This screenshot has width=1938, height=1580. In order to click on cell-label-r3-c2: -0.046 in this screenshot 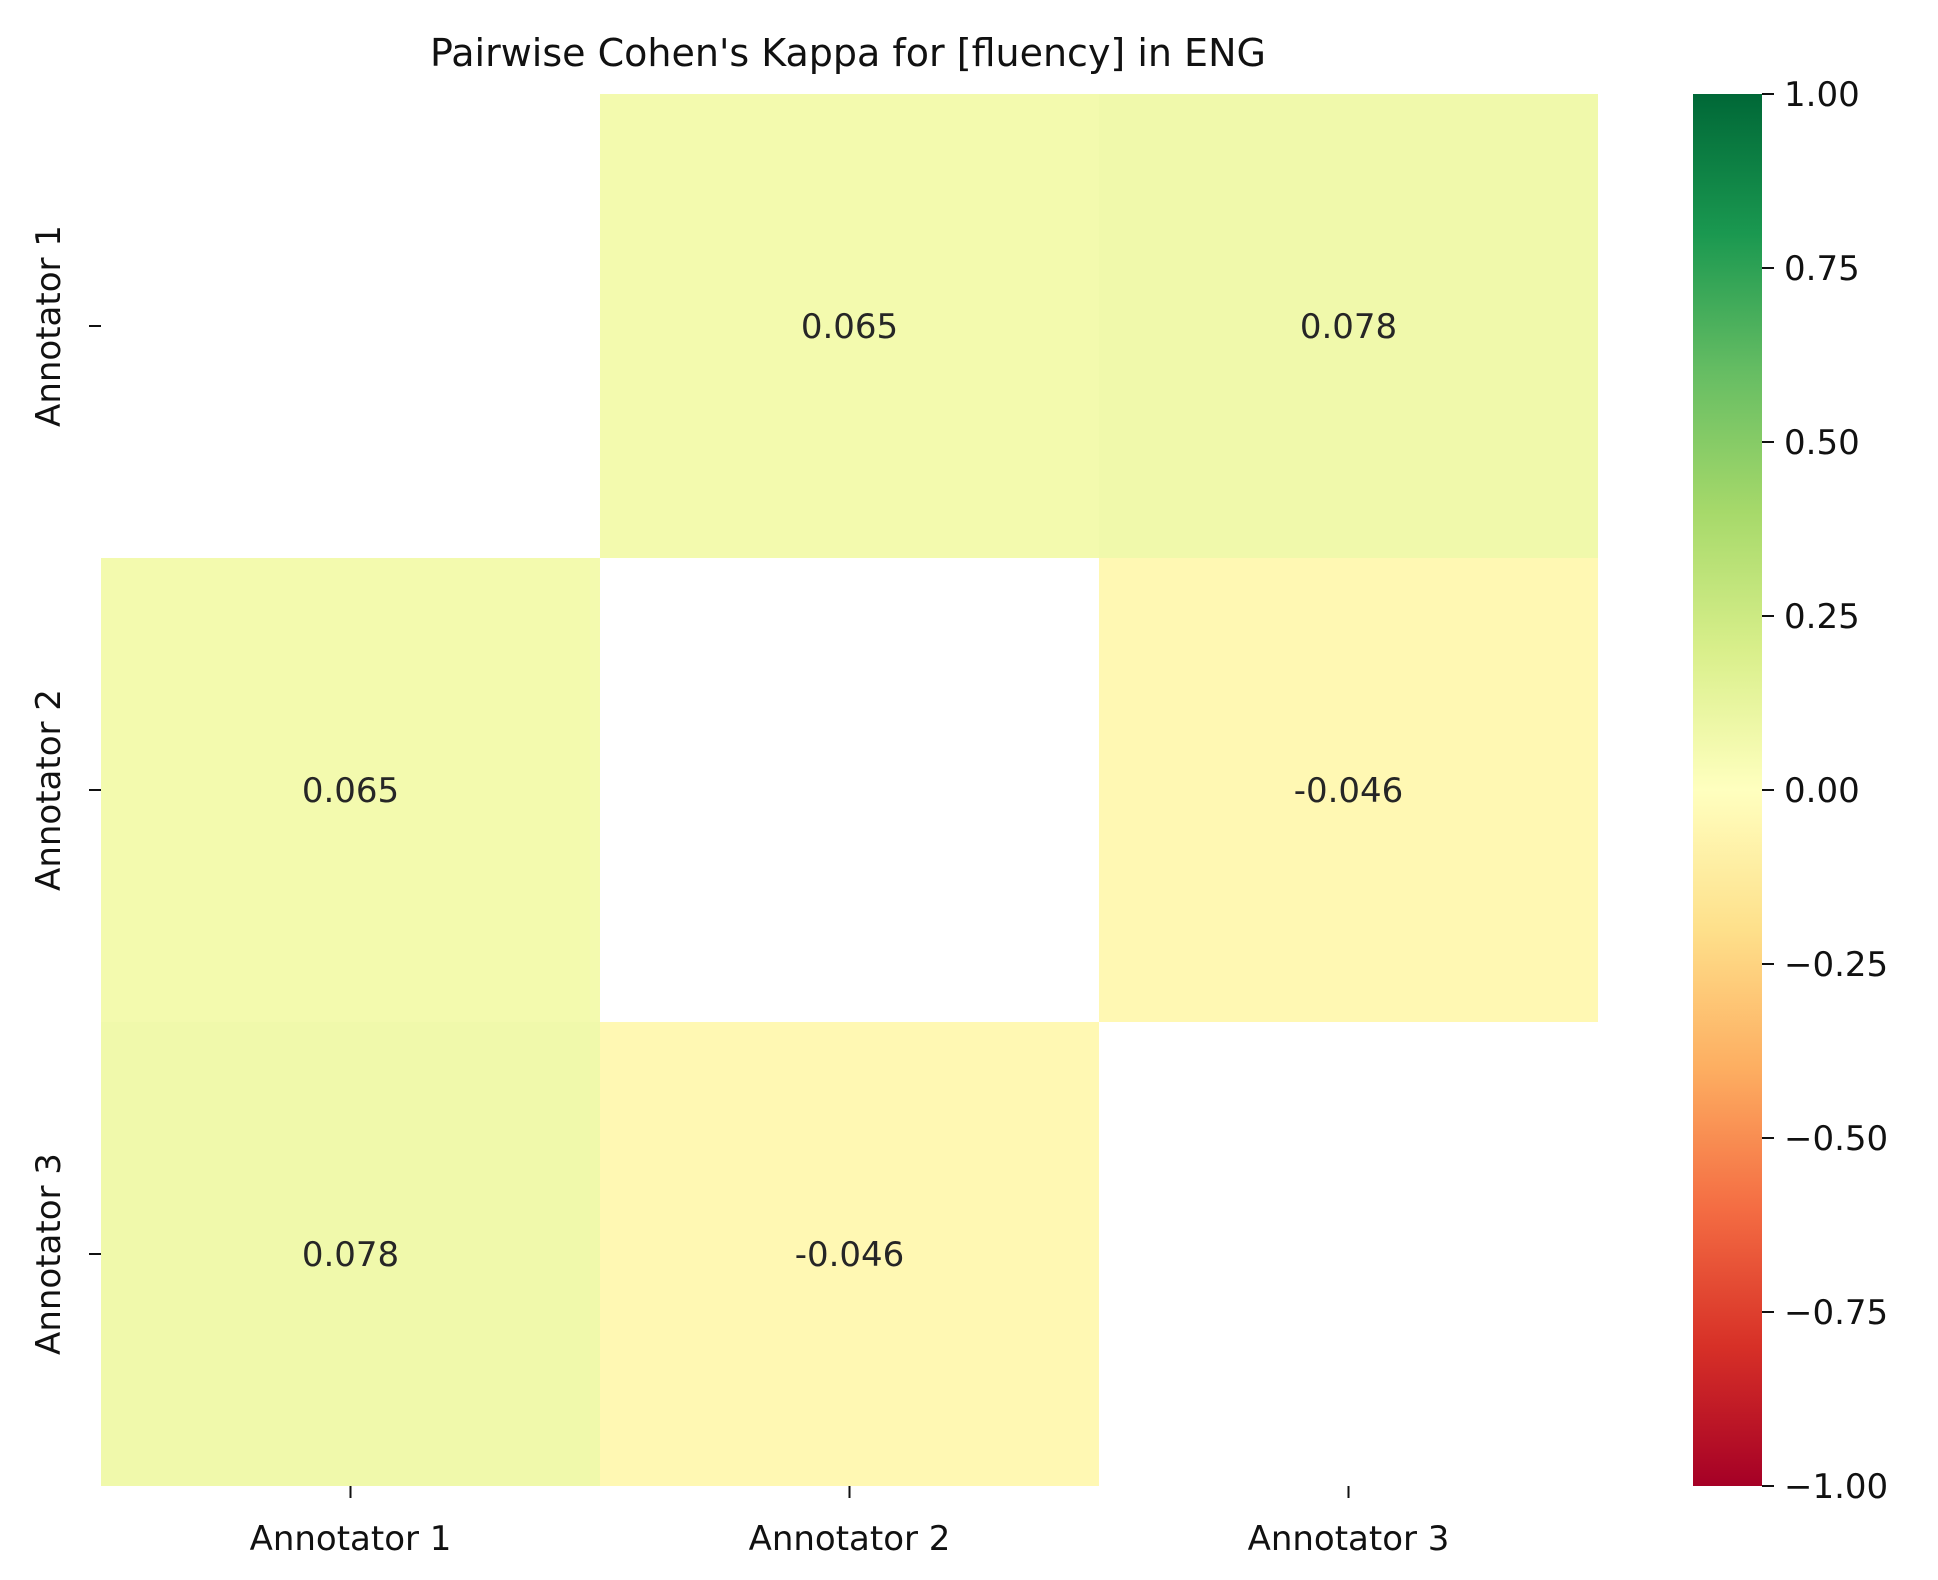, I will do `click(850, 1255)`.